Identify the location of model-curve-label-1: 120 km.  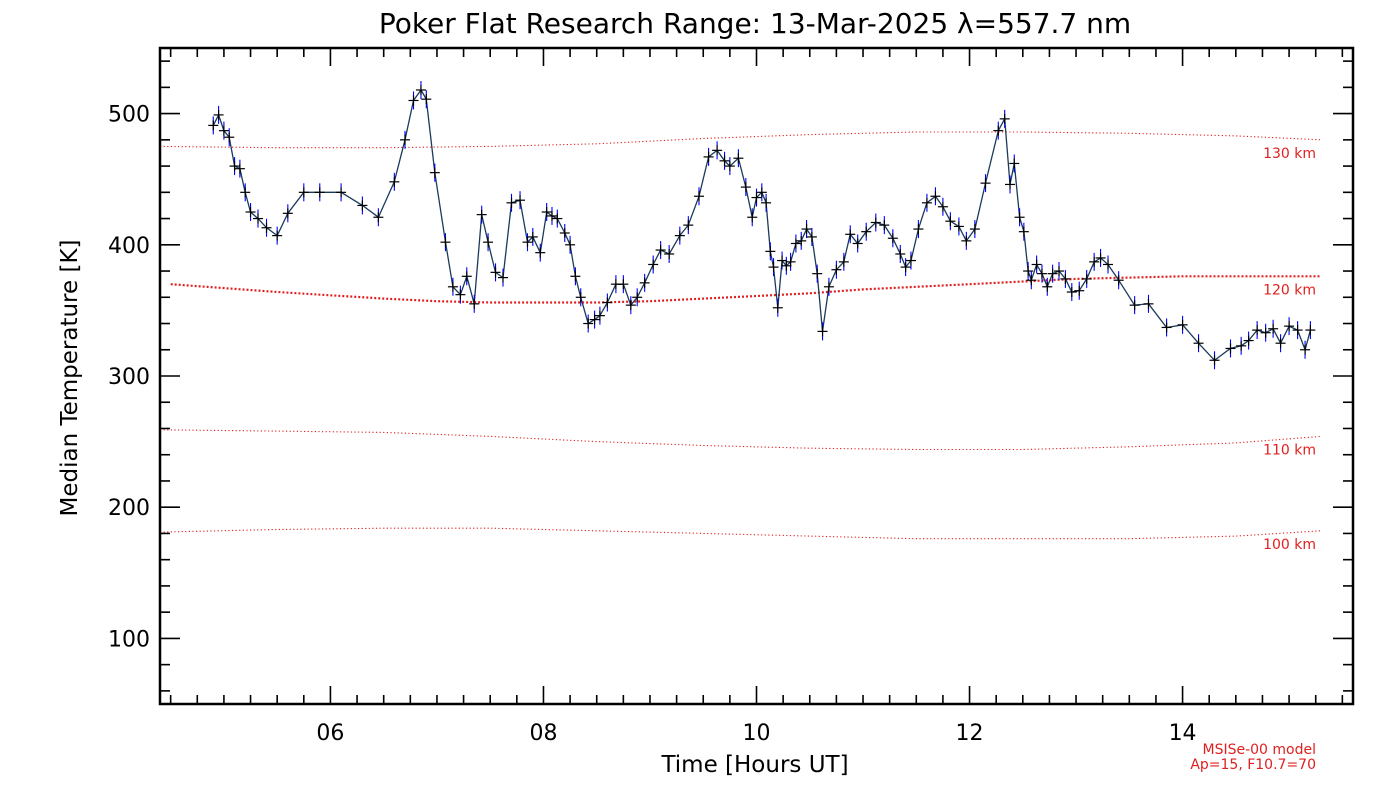
(1289, 290).